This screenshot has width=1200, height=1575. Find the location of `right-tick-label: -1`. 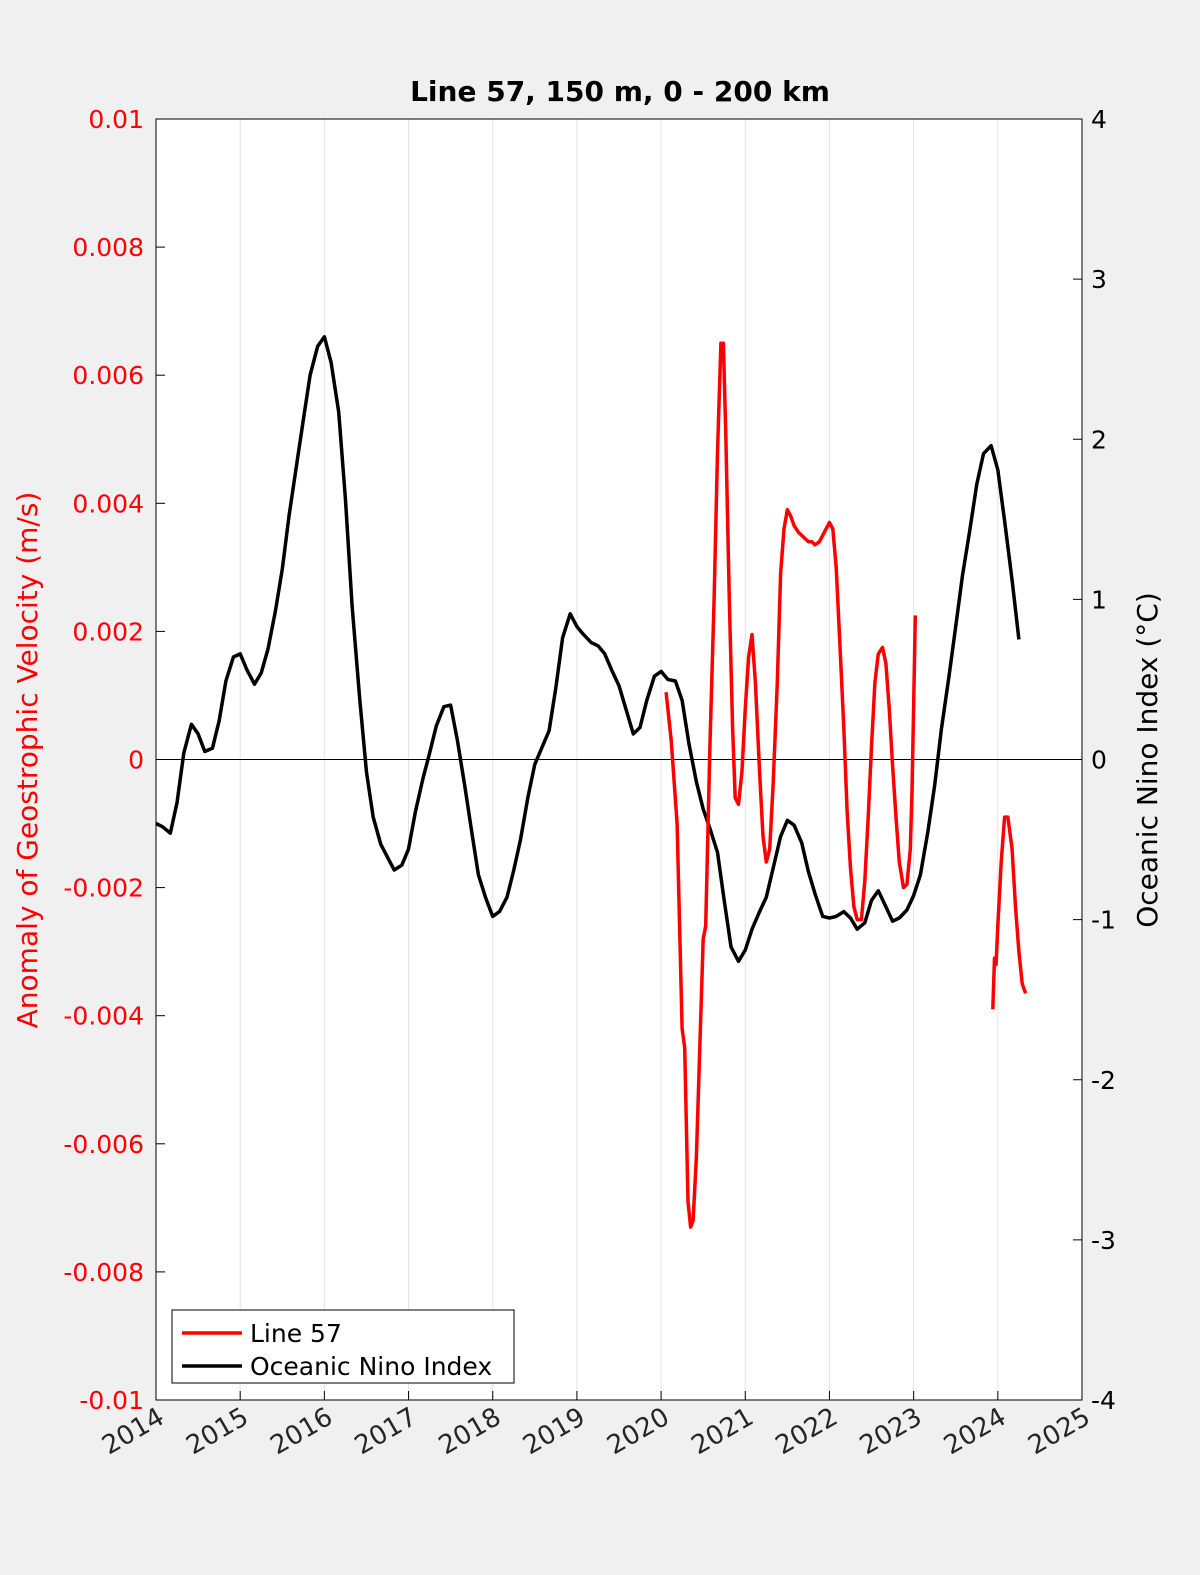

right-tick-label: -1 is located at coordinates (1103, 920).